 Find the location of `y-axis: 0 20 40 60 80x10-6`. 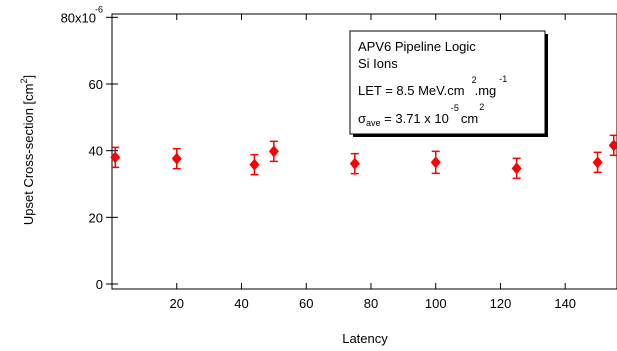

y-axis: 0 20 40 60 80x10-6 is located at coordinates (89, 148).